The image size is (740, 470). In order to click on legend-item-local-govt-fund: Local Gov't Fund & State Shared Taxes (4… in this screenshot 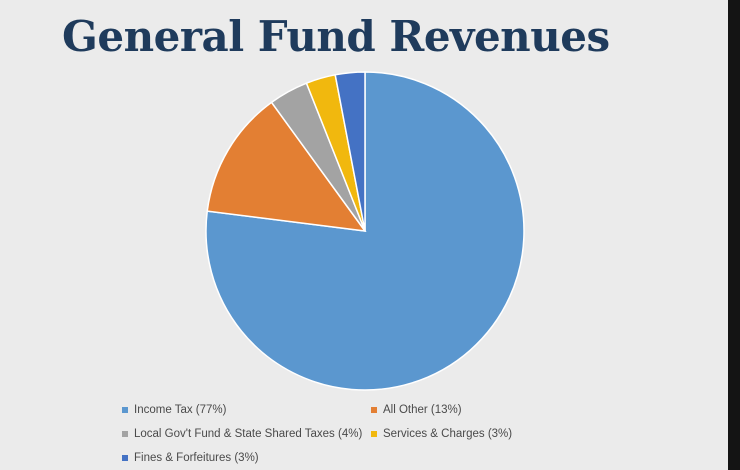, I will do `click(242, 434)`.